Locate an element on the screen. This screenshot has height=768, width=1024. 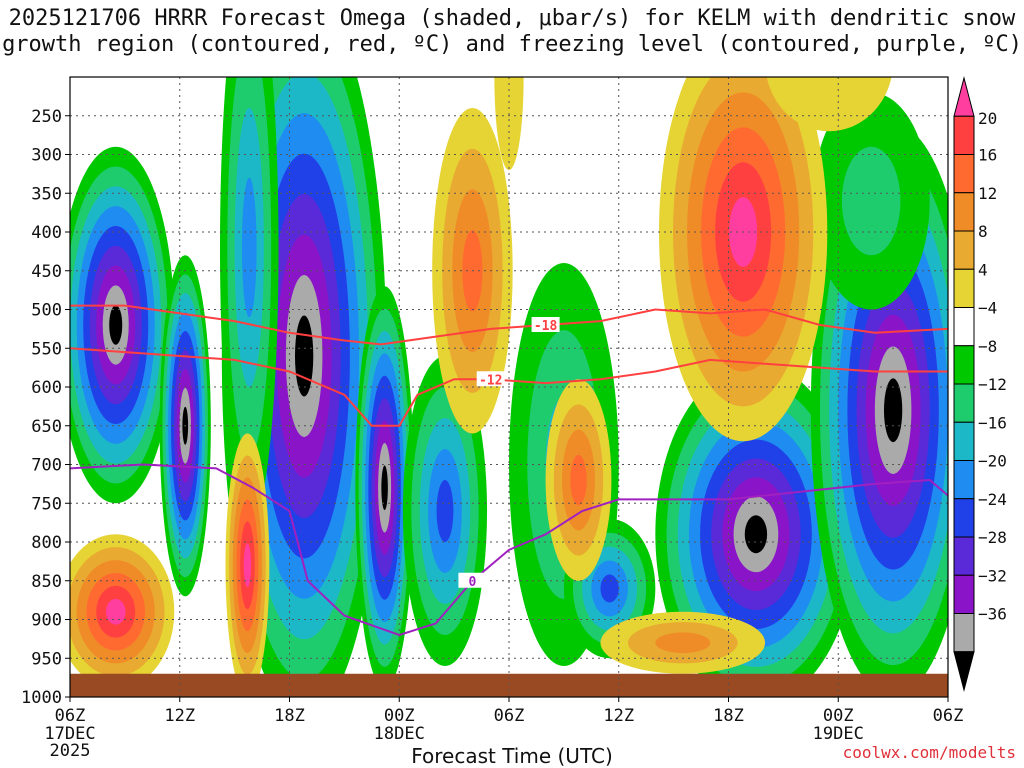
credit-link: coolwx.com/modelts is located at coordinates (929, 752).